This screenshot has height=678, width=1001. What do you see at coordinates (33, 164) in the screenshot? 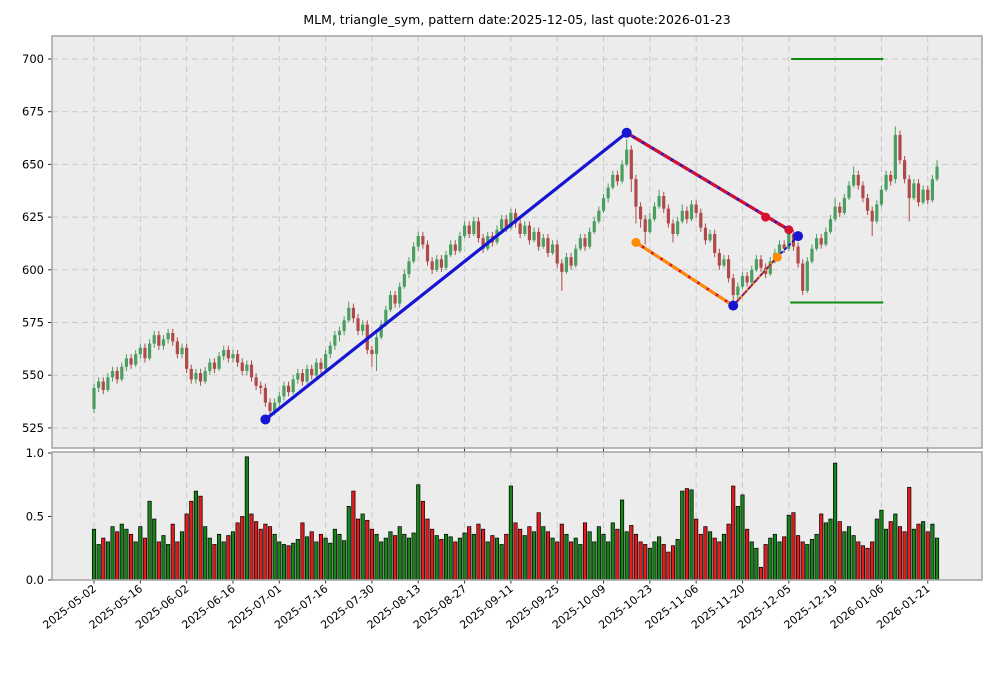
I see `price-tick-label: 650` at bounding box center [33, 164].